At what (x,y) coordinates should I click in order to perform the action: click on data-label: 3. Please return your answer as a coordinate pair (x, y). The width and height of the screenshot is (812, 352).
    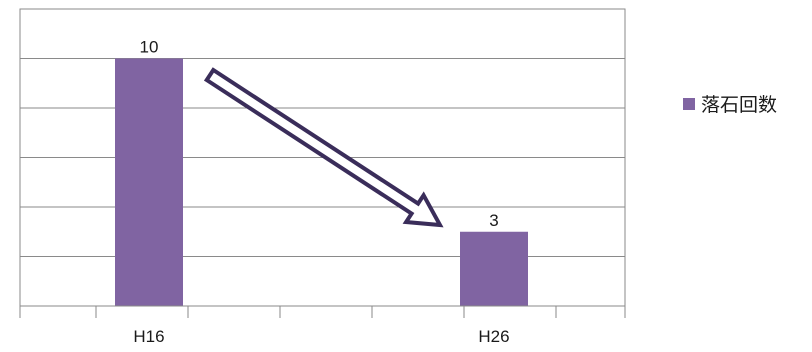
    Looking at the image, I should click on (493, 220).